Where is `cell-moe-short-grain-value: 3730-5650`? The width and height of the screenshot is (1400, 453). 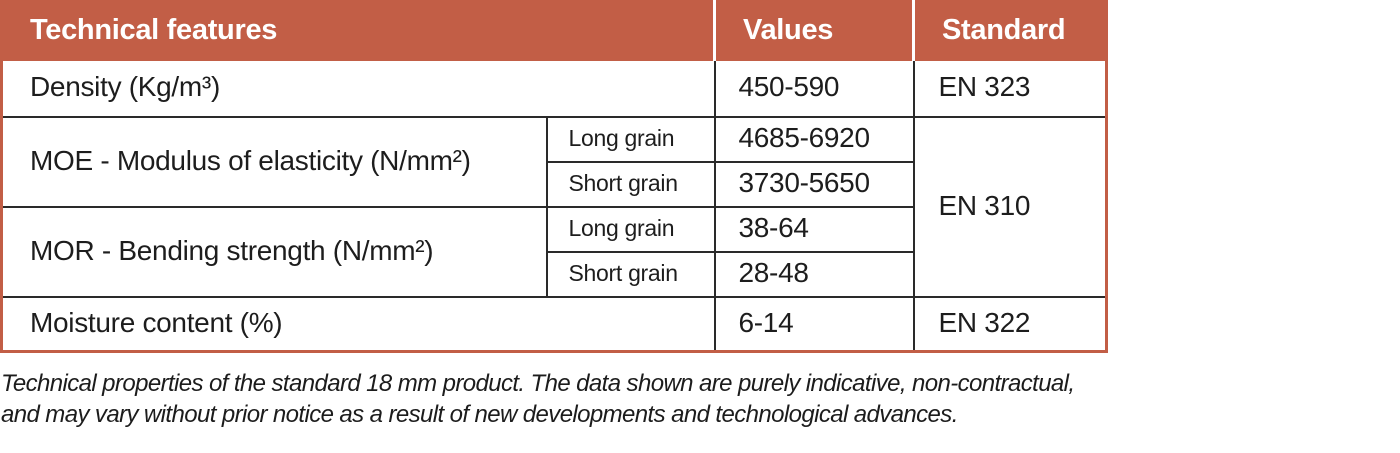
cell-moe-short-grain-value: 3730-5650 is located at coordinates (814, 184).